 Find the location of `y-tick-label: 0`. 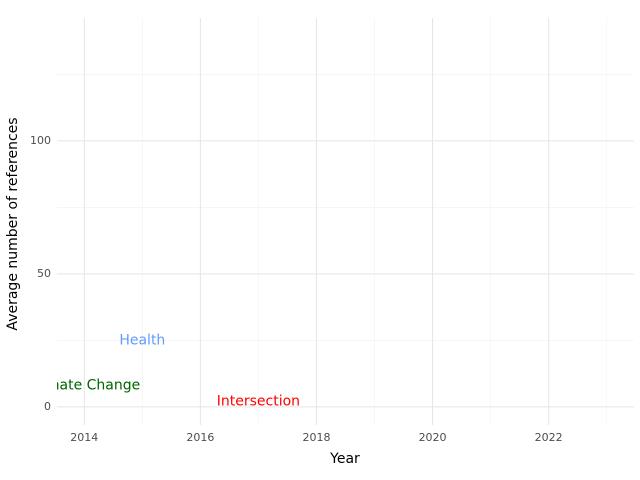

y-tick-label: 0 is located at coordinates (47, 406).